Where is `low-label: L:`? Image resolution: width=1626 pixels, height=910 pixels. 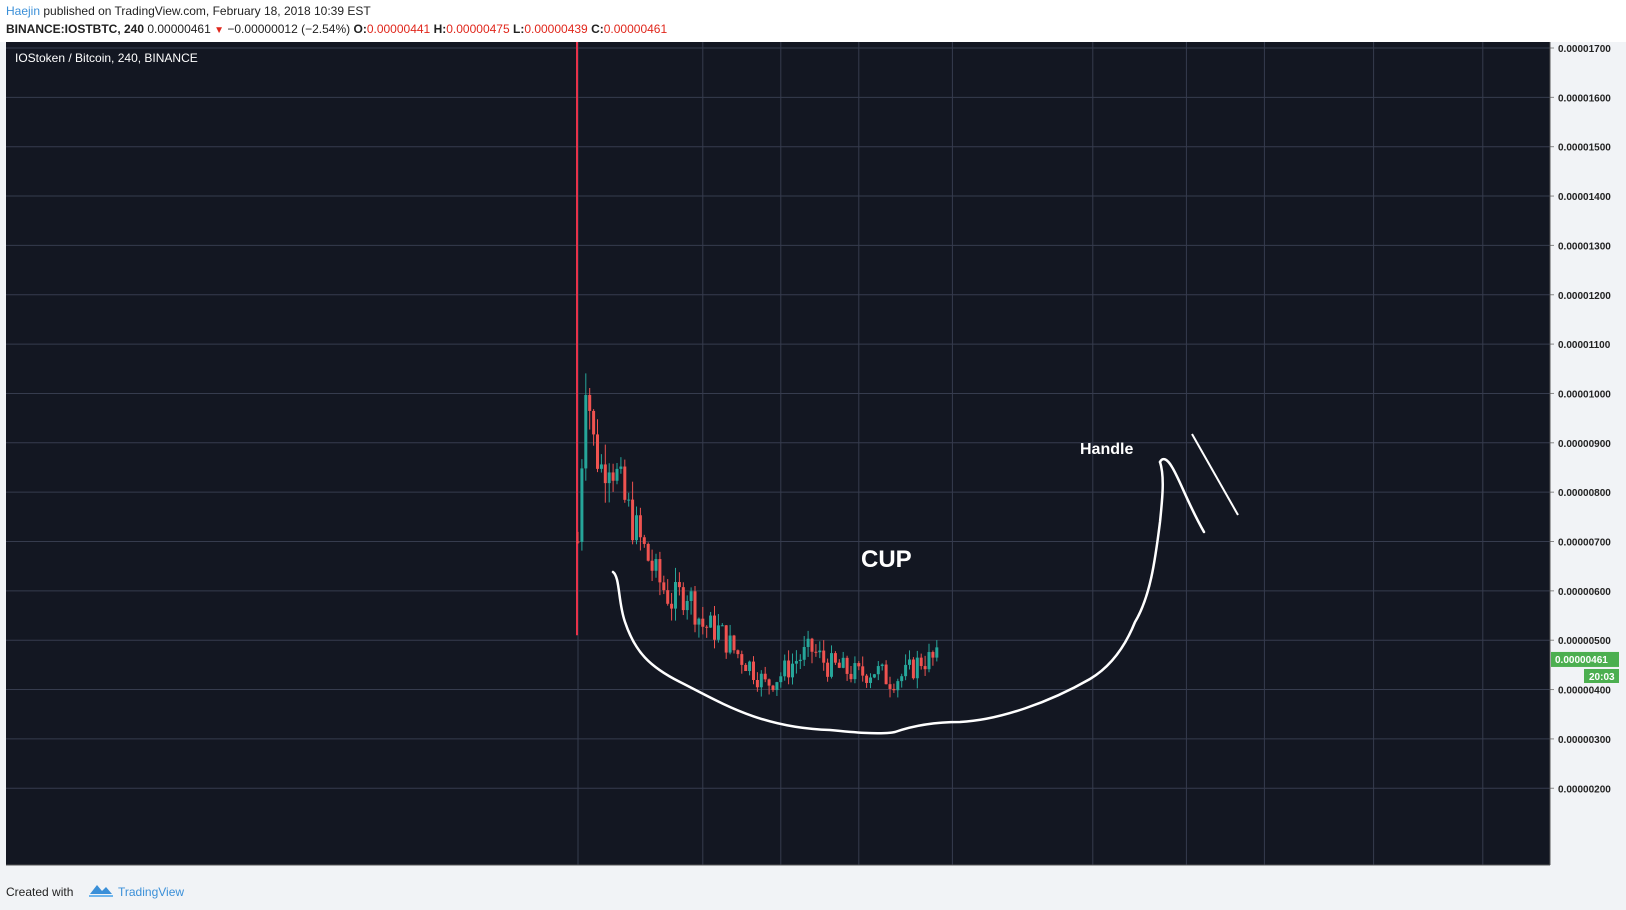 low-label: L: is located at coordinates (519, 29).